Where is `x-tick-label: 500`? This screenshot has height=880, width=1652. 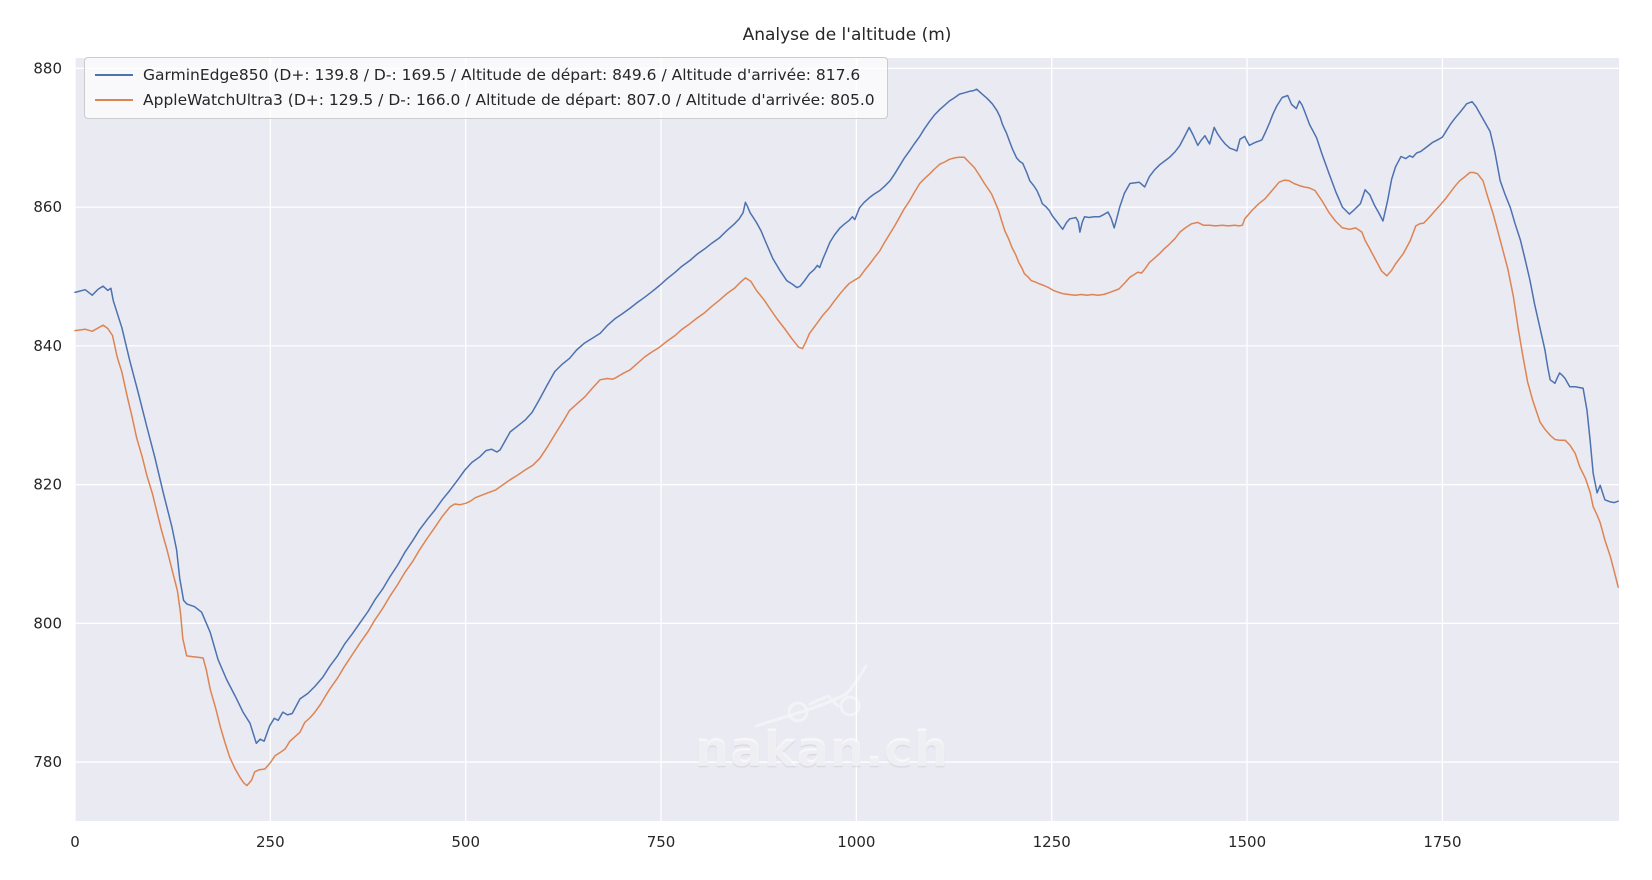 x-tick-label: 500 is located at coordinates (465, 842).